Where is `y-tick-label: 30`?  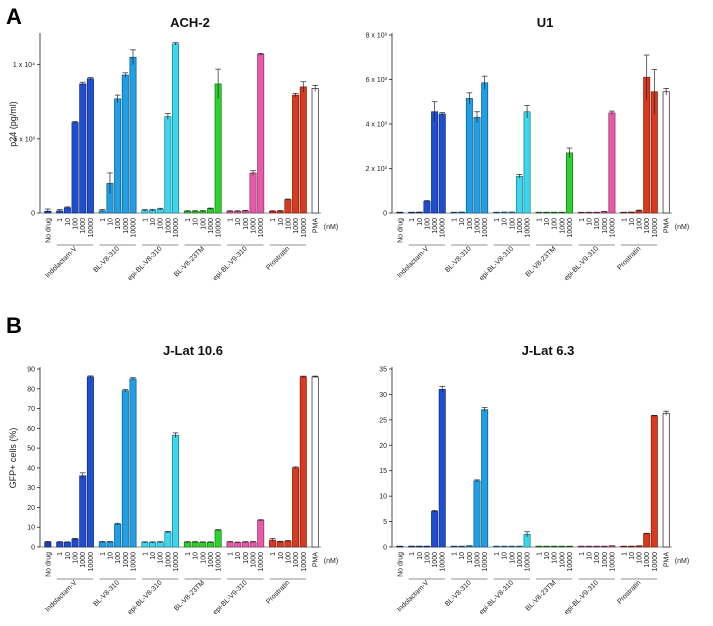
y-tick-label: 30 is located at coordinates (383, 395).